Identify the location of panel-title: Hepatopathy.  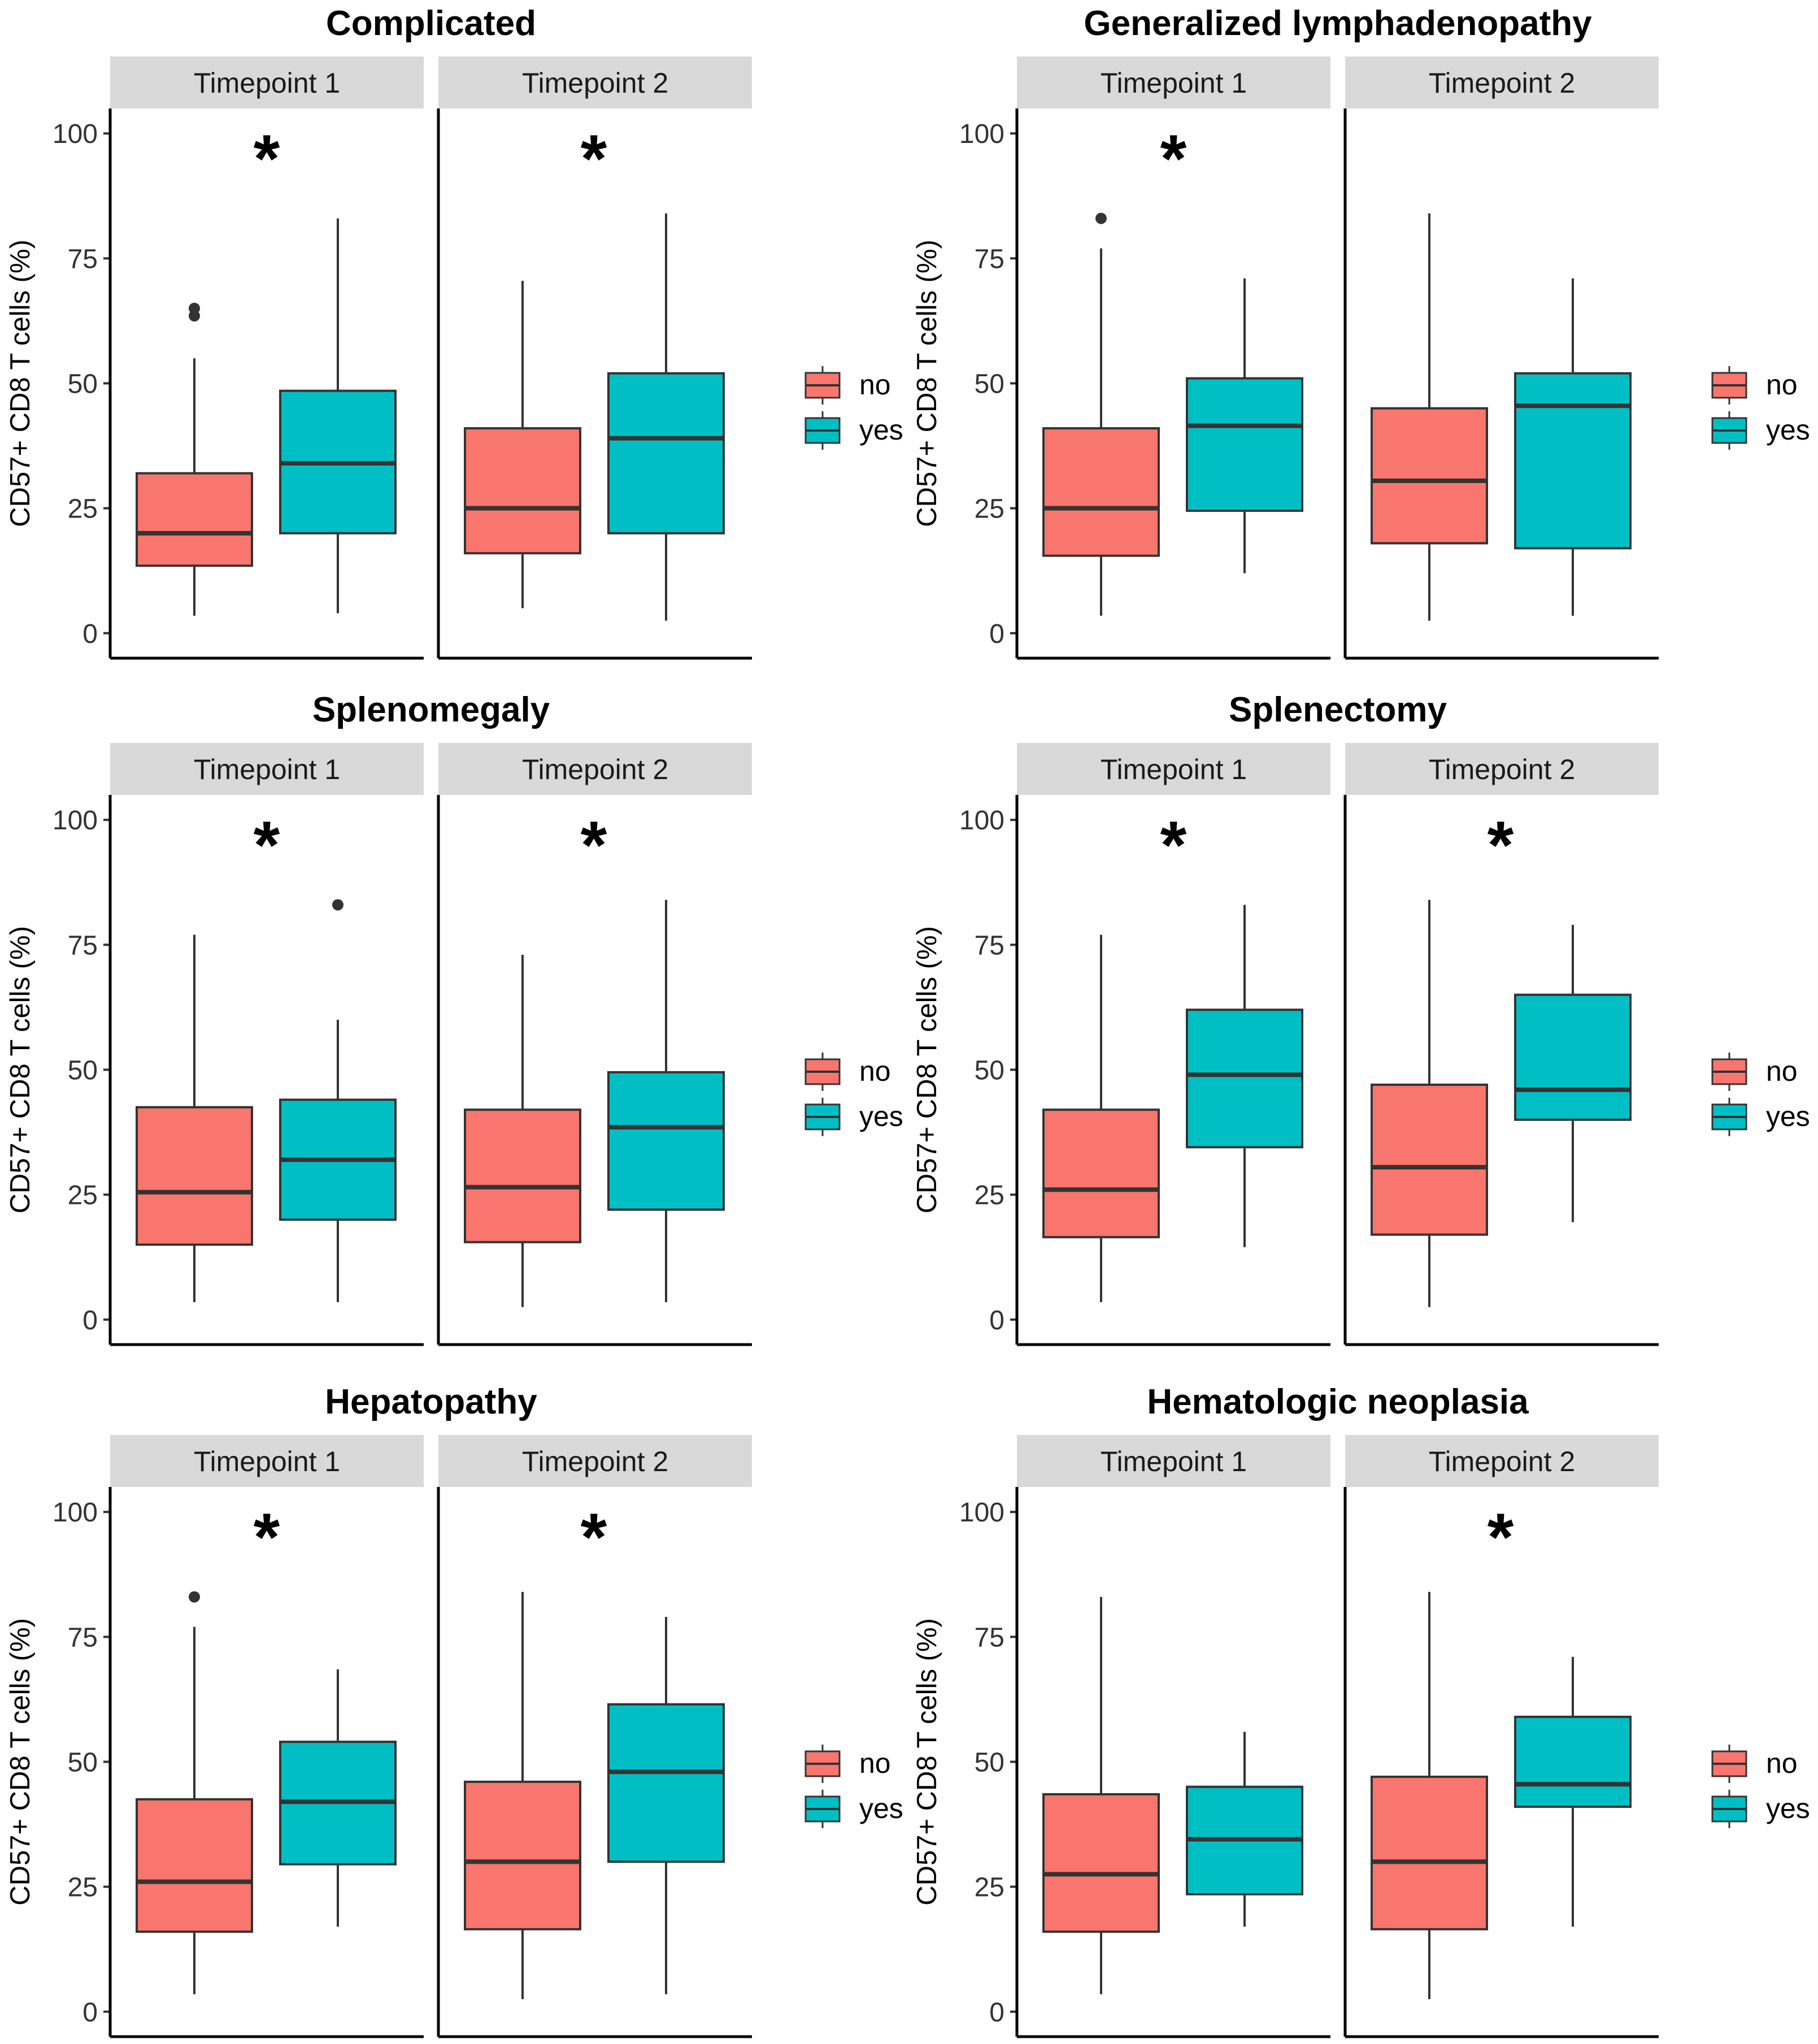
(431, 1401).